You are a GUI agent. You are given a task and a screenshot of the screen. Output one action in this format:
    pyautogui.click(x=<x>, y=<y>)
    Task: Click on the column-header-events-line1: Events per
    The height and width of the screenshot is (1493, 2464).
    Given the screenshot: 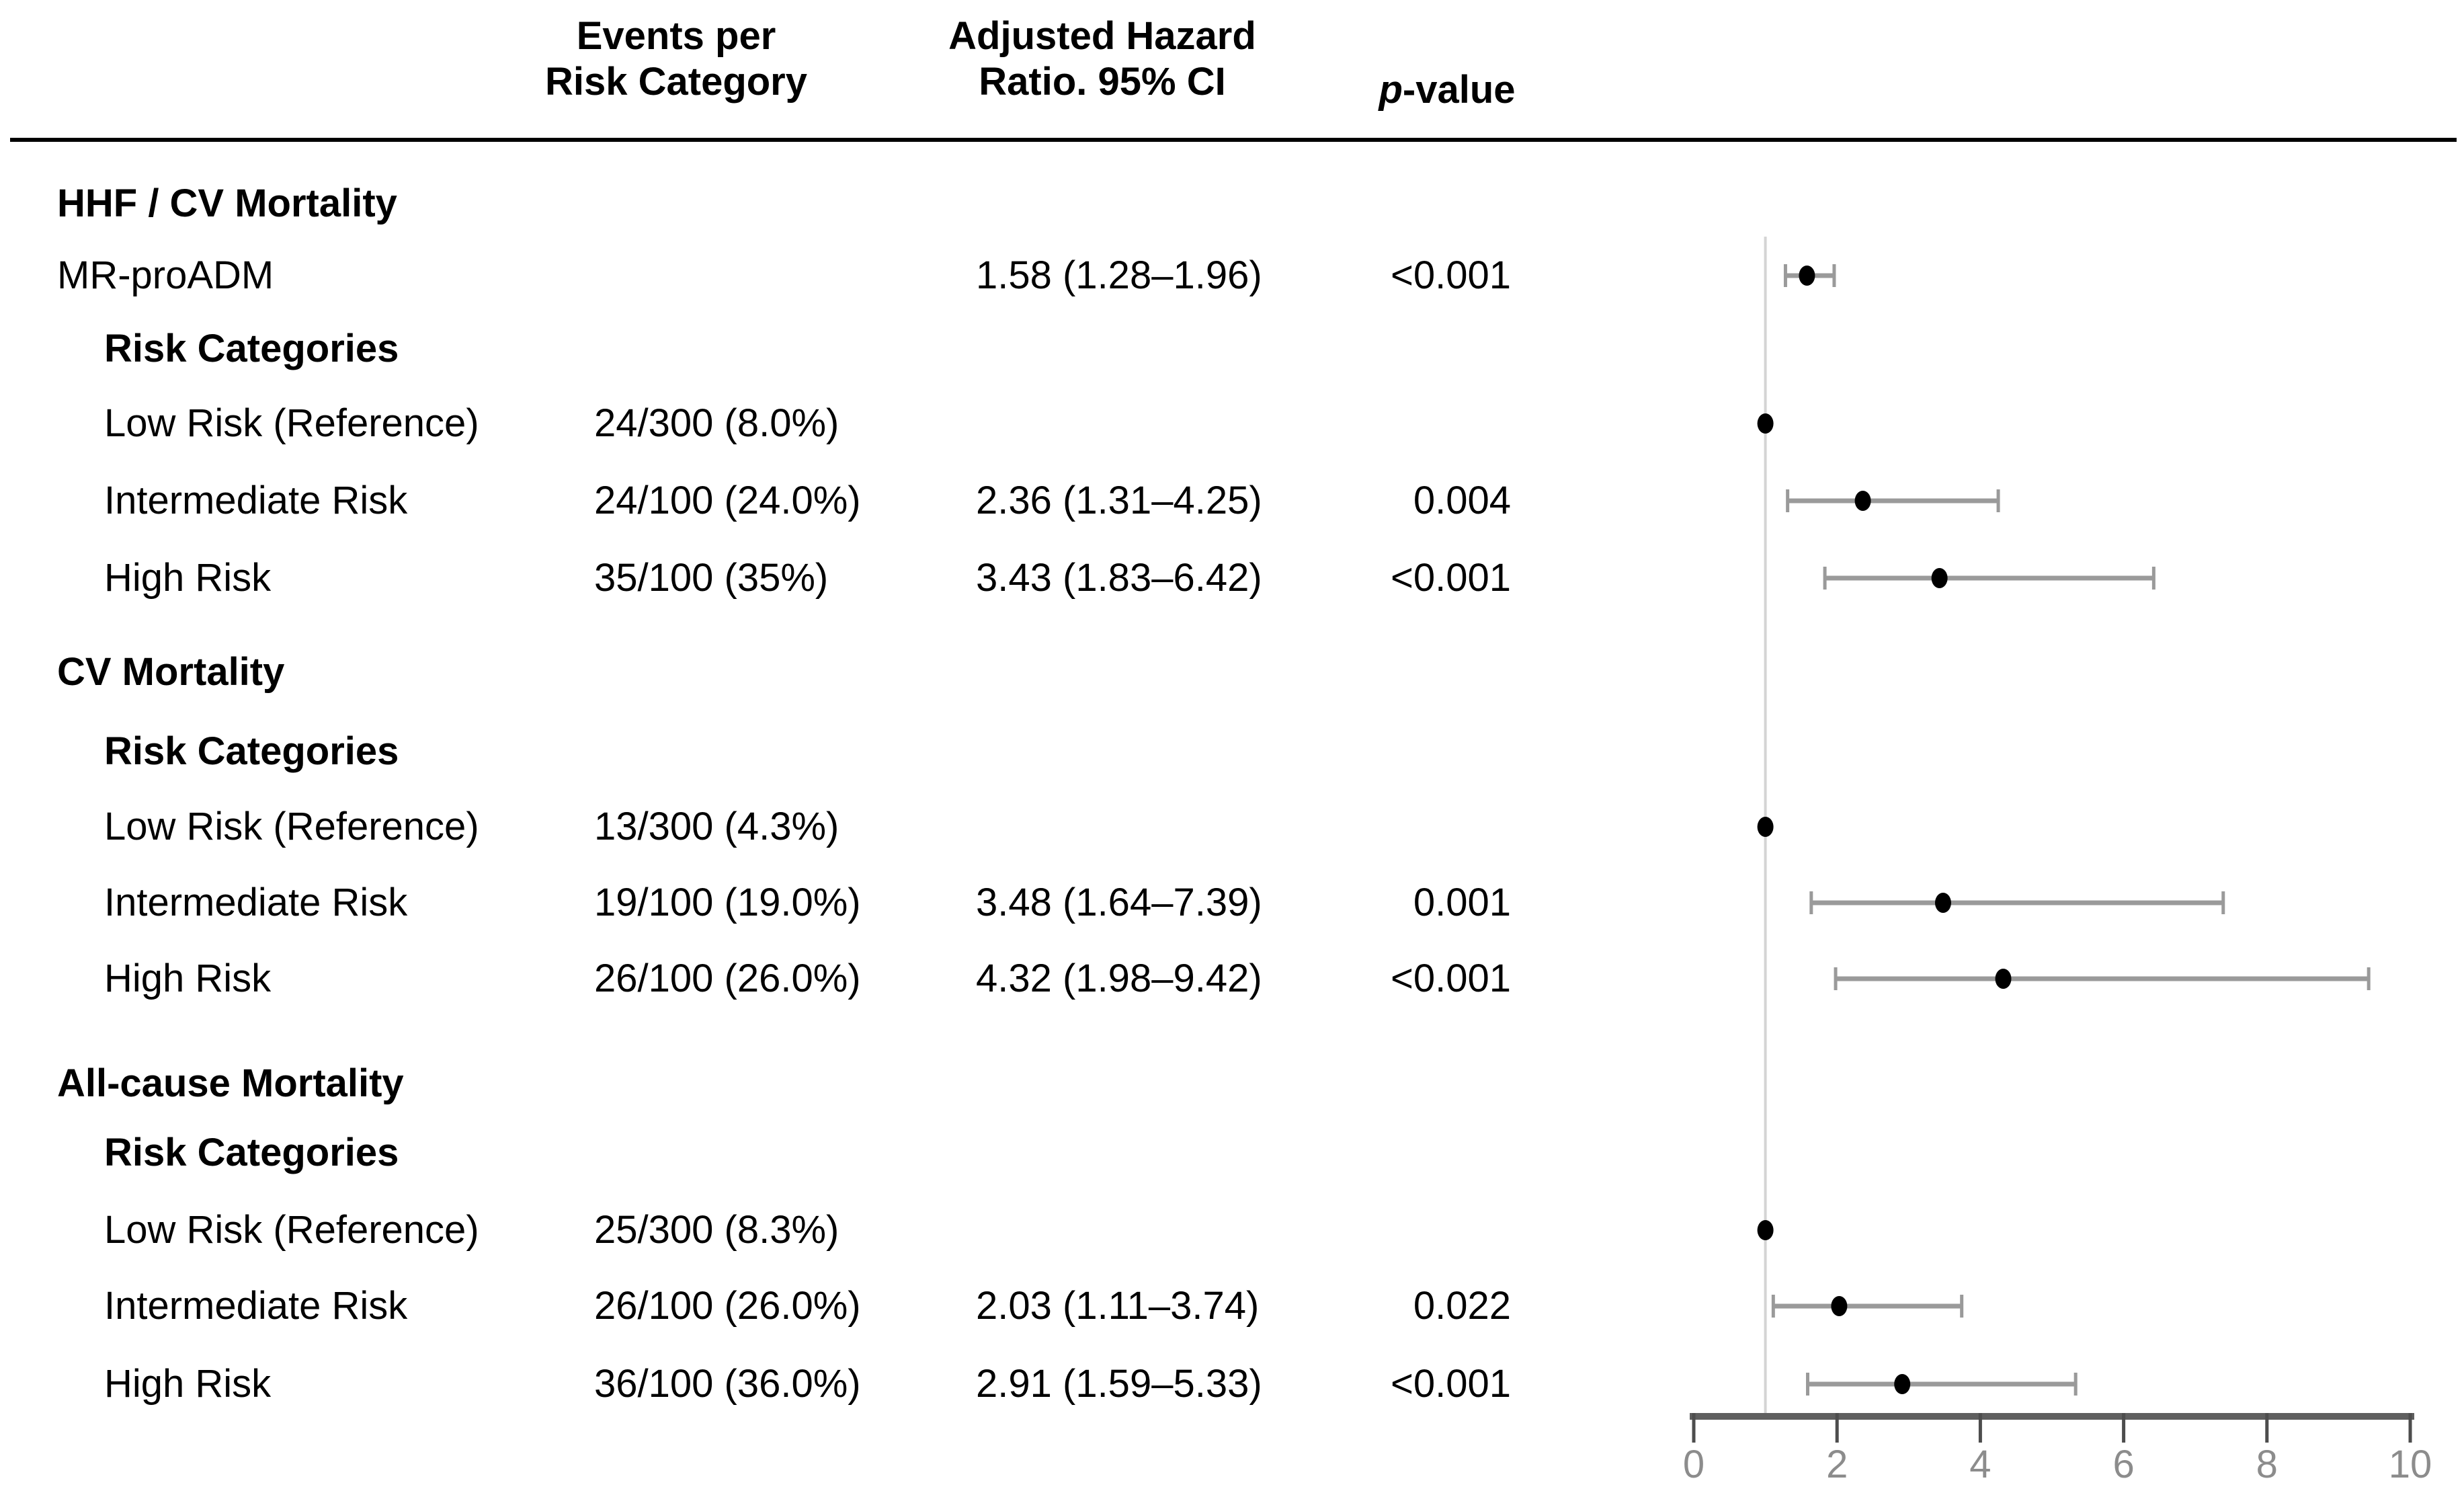 What is the action you would take?
    pyautogui.click(x=676, y=36)
    